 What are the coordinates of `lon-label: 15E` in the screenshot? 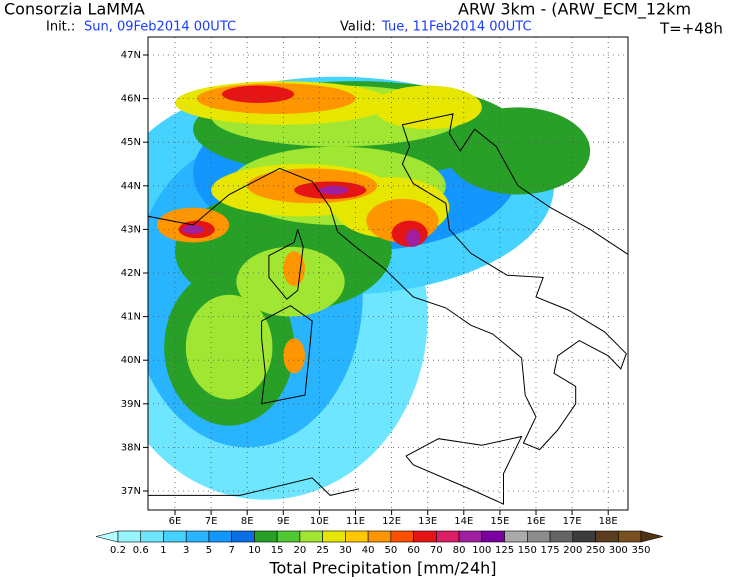 It's located at (499, 521).